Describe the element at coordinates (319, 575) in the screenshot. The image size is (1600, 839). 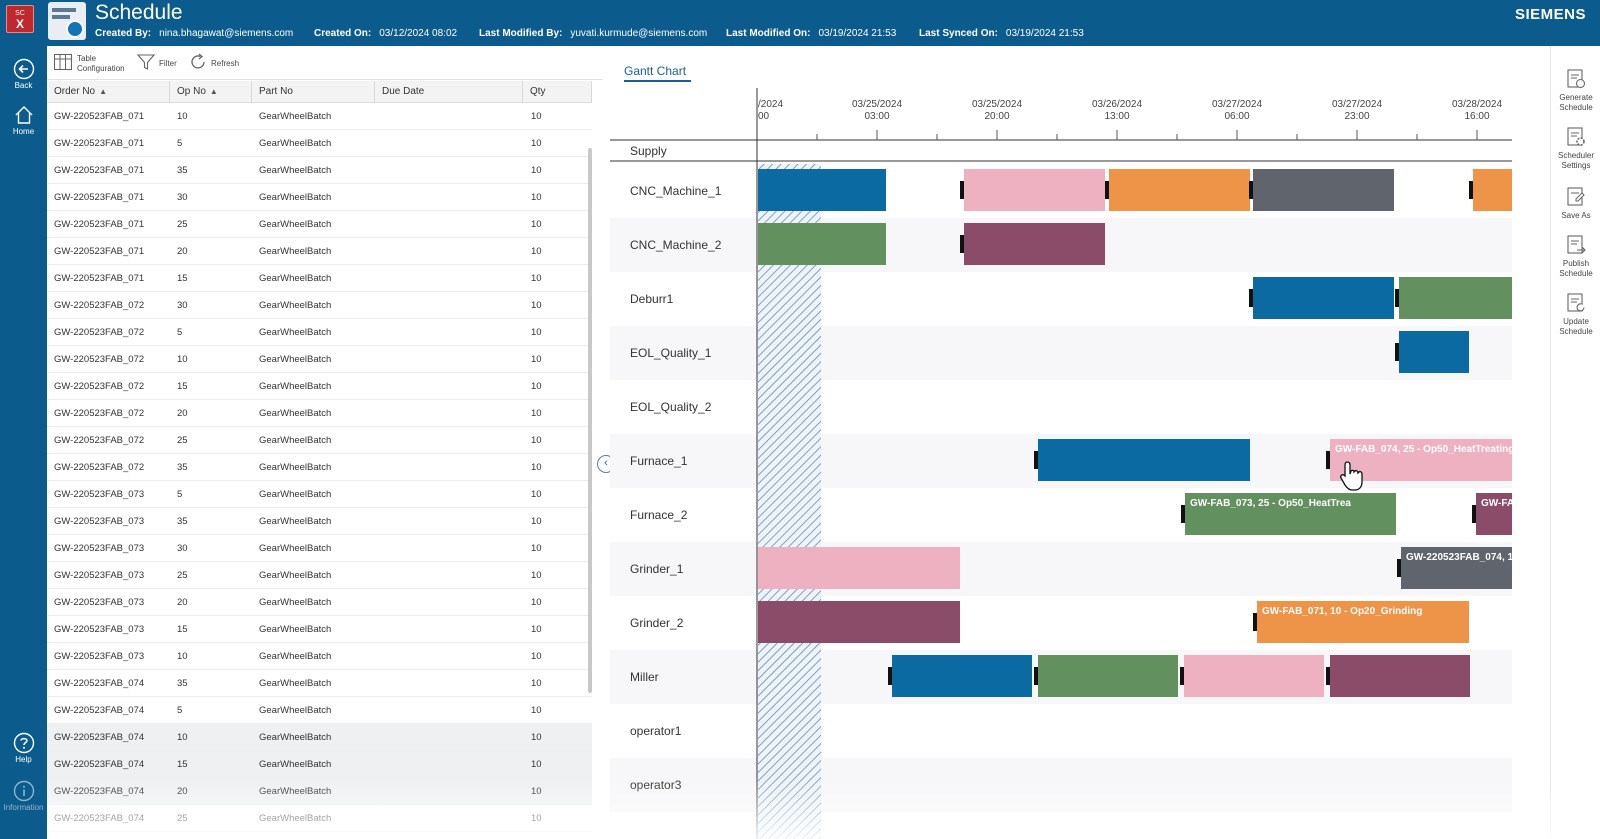
I see `table-row: GW-220523FAB_073 25 GearWheelBatch 10` at that location.